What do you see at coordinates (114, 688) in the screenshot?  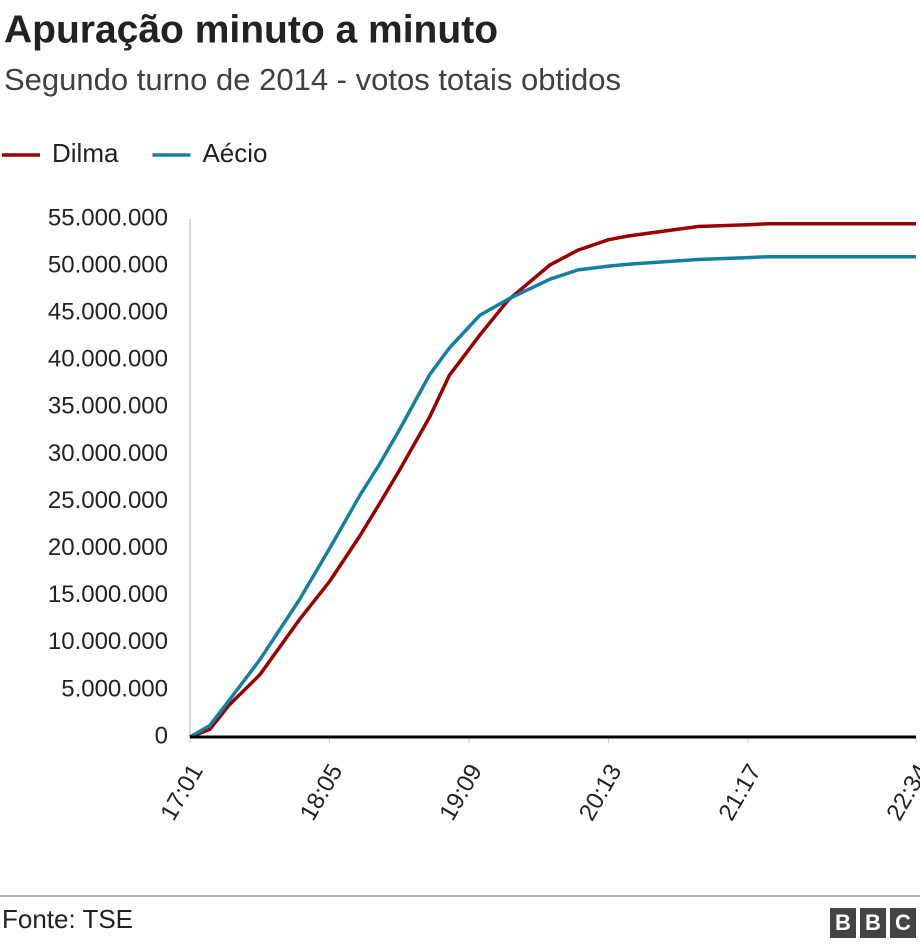 I see `y-tick-label: 5.000.000` at bounding box center [114, 688].